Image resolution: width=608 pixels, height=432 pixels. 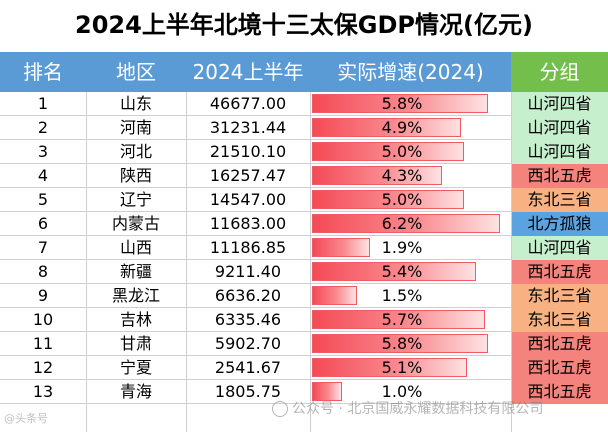 I want to click on table-row: 13 青海 1805.75 1.0% 西北五虎, so click(x=304, y=392).